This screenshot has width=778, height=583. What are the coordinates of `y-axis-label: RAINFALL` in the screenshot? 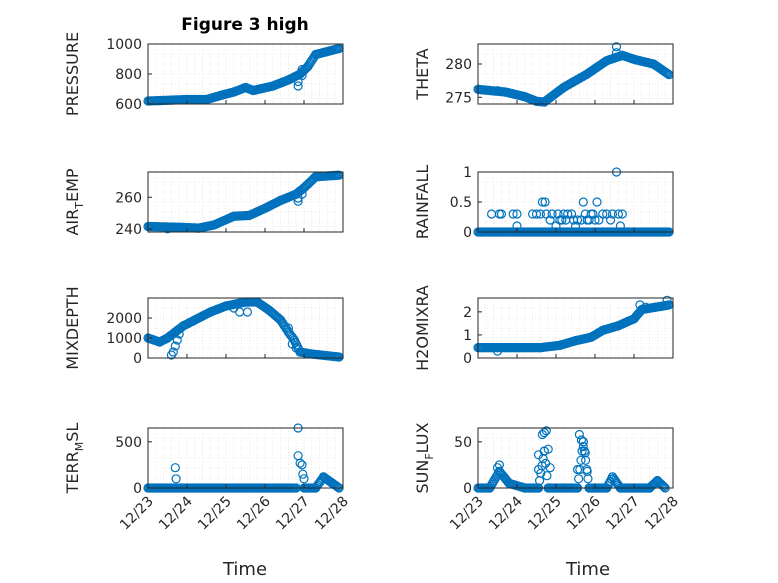 It's located at (422, 202).